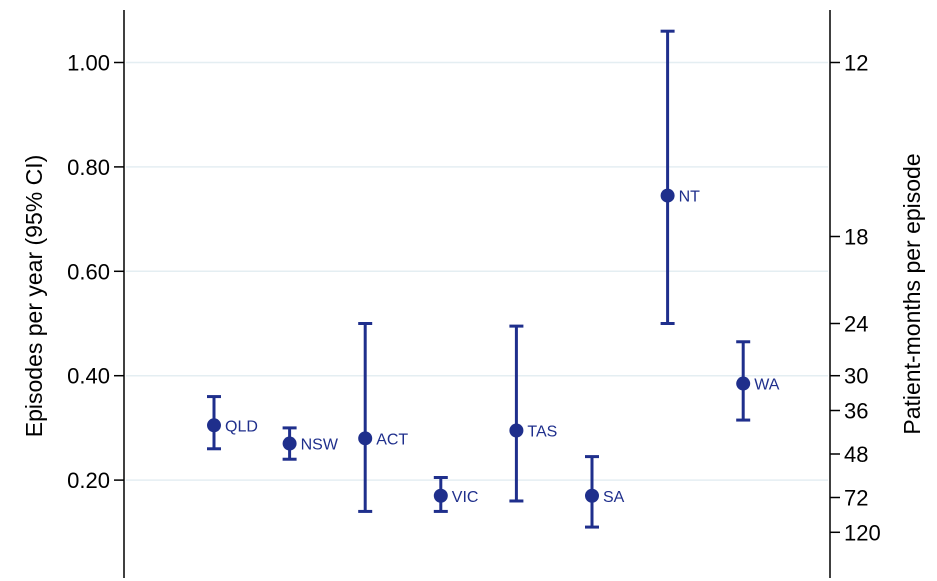 The width and height of the screenshot is (937, 581). What do you see at coordinates (88, 271) in the screenshot?
I see `y-tick-label: 0.60` at bounding box center [88, 271].